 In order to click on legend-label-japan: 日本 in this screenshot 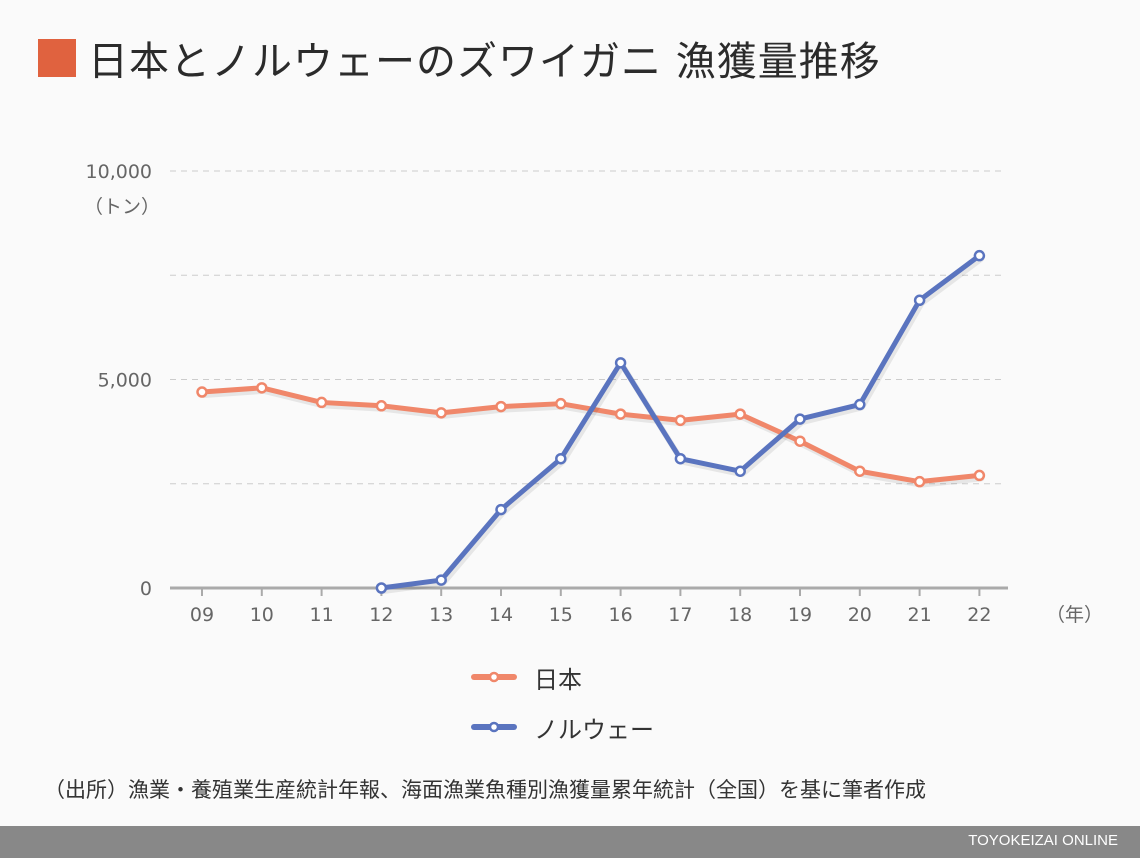, I will do `click(558, 679)`.